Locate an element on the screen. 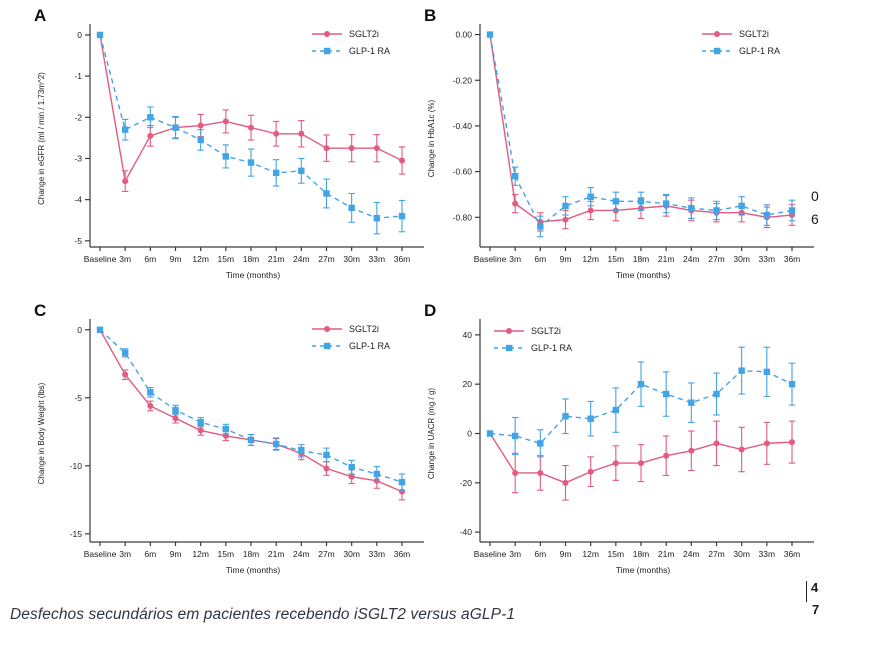 The height and width of the screenshot is (646, 885). svg-text: -0.40 is located at coordinates (463, 126).